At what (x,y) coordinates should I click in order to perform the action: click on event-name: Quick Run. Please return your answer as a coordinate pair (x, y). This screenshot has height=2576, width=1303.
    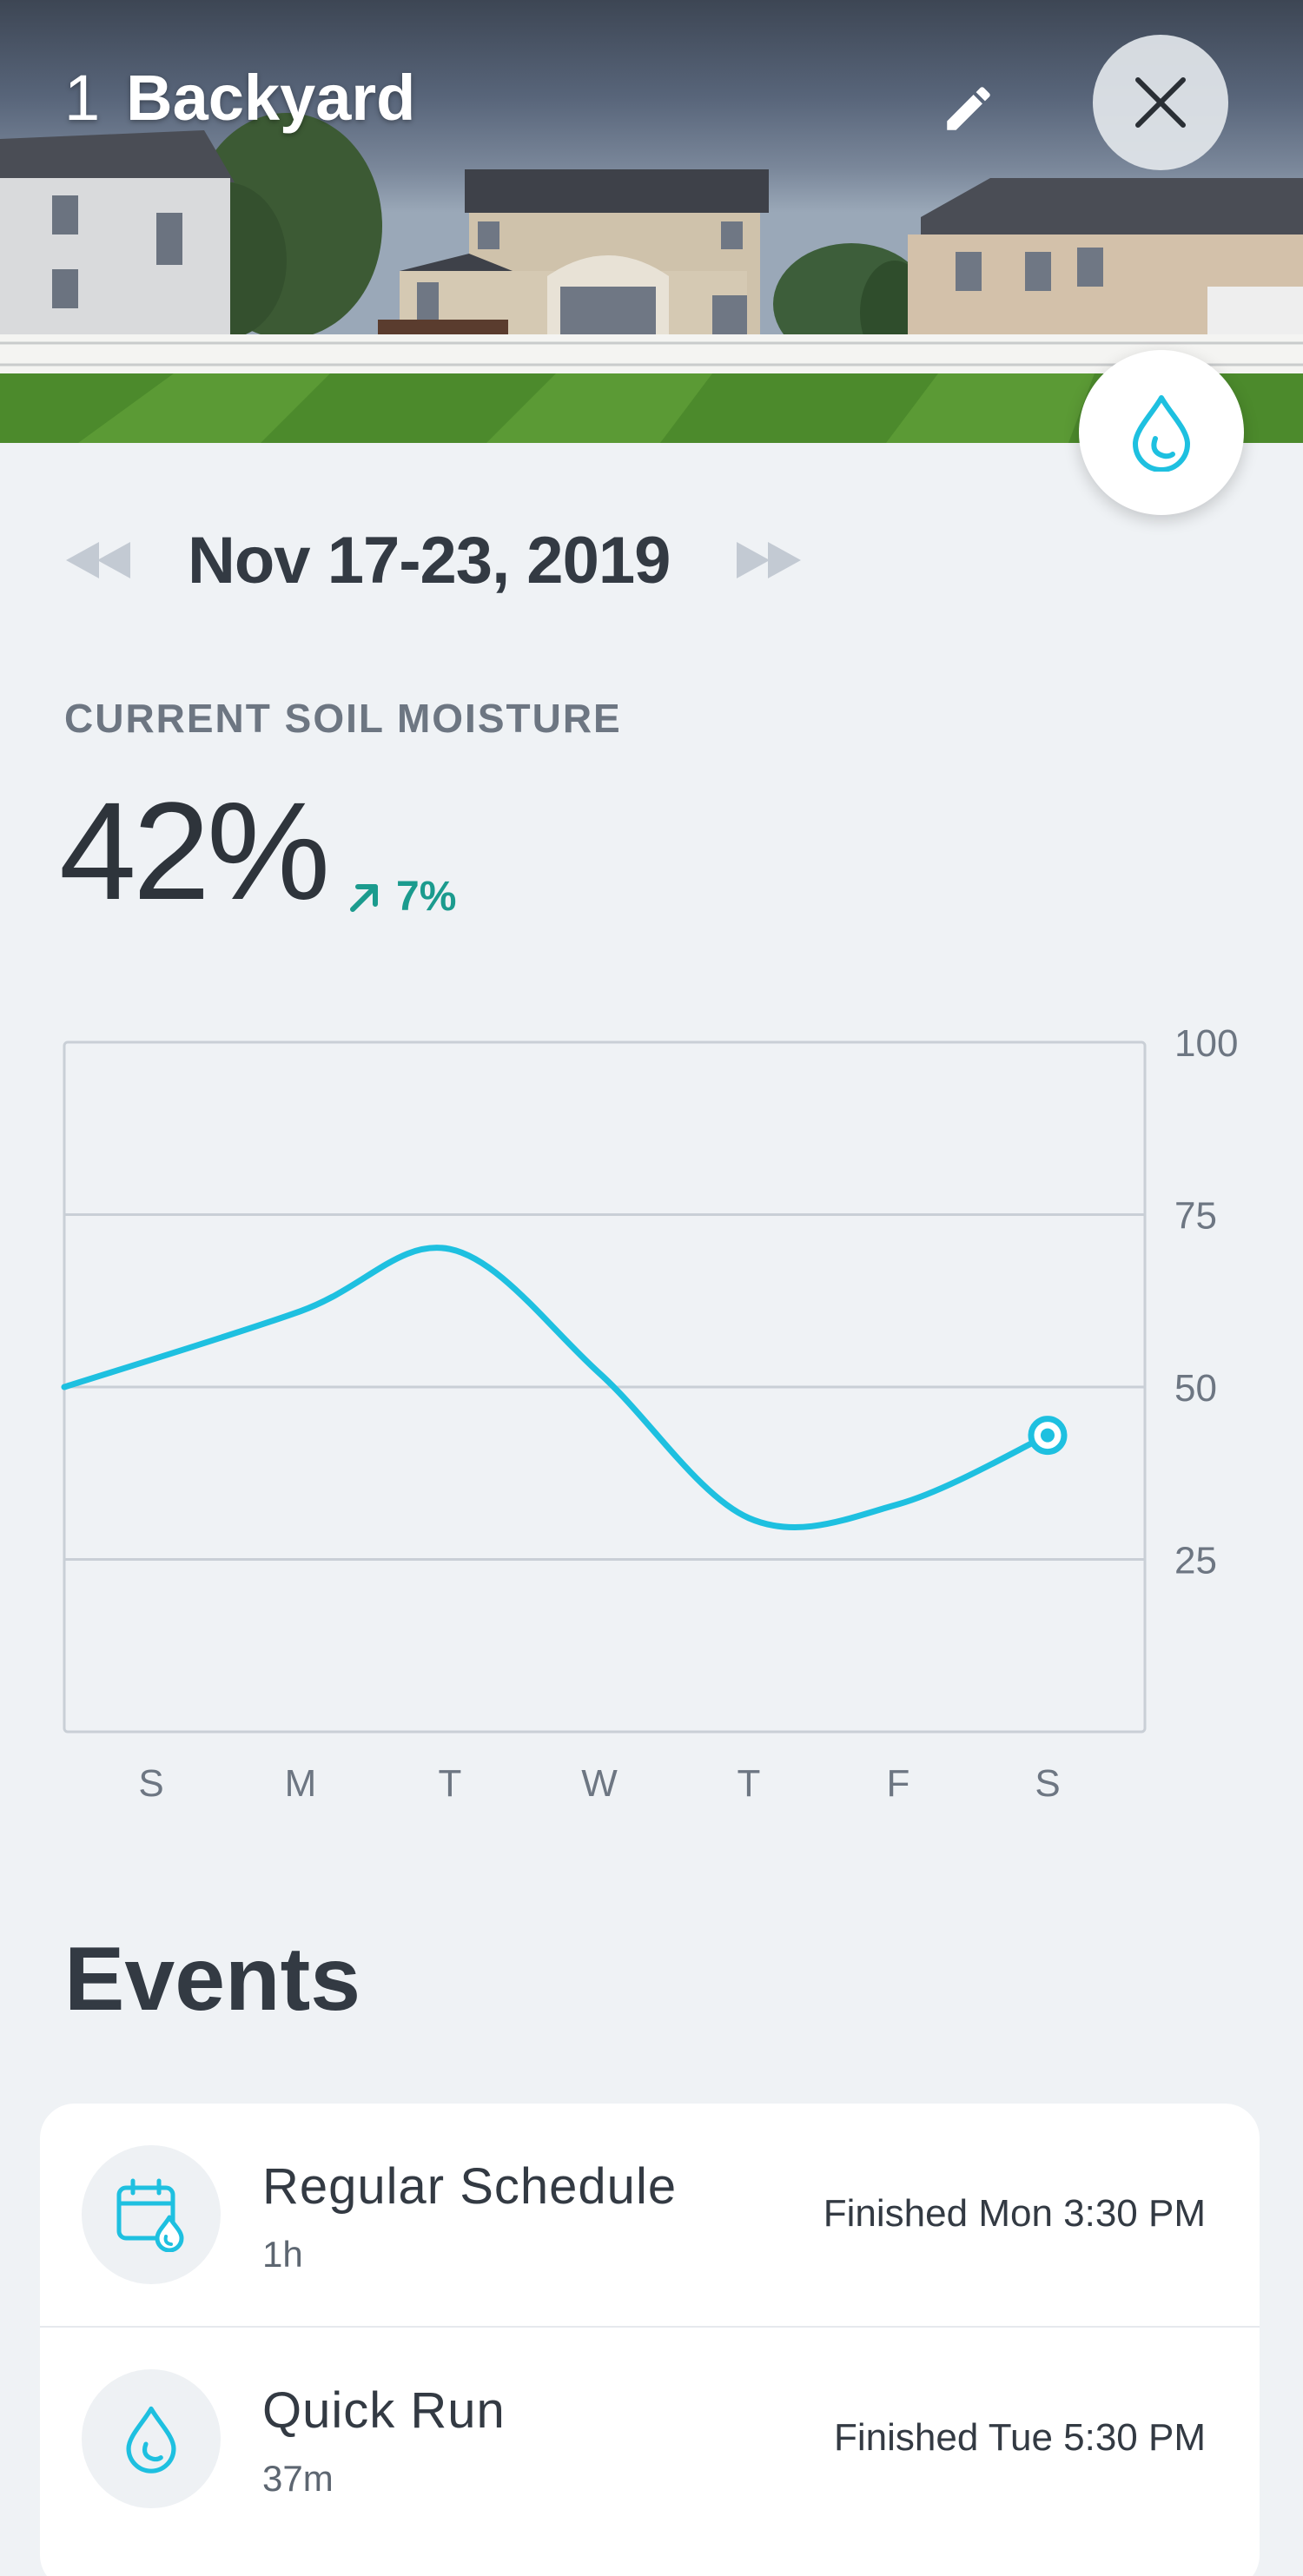
    Looking at the image, I should click on (384, 2411).